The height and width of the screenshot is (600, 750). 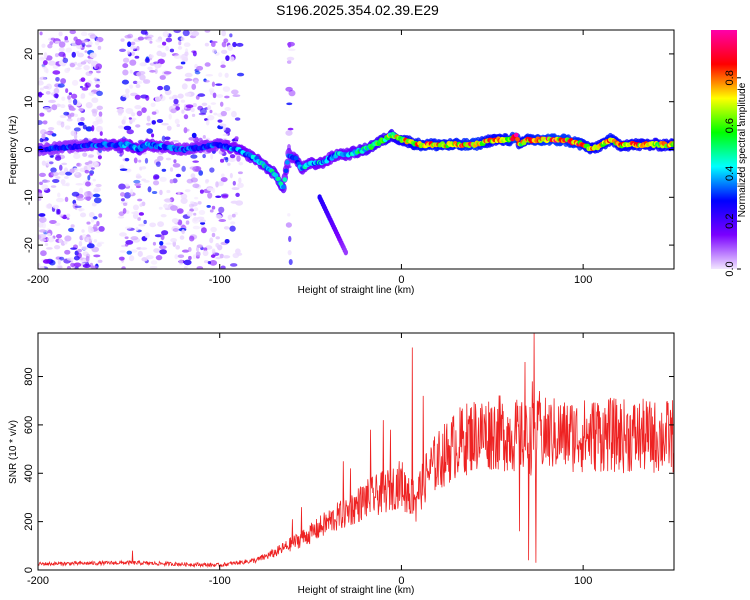 I want to click on spectrogram-x-tick-label: 0, so click(x=401, y=280).